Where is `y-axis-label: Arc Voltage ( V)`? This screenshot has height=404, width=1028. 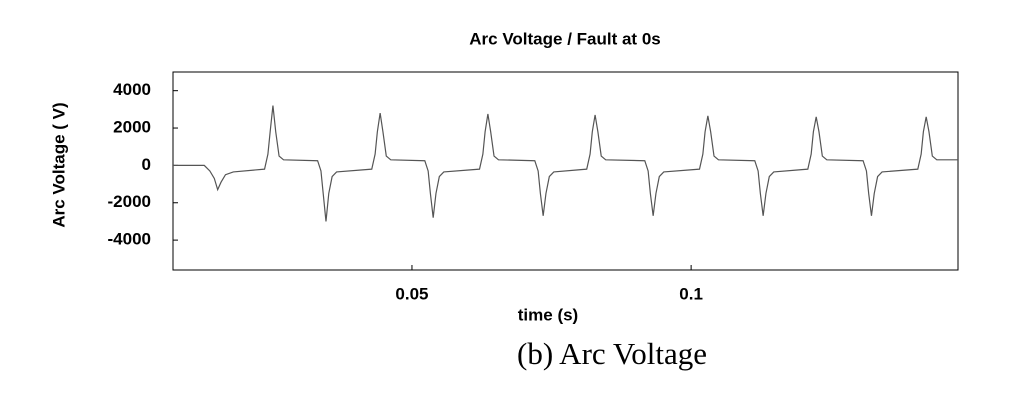
y-axis-label: Arc Voltage ( V) is located at coordinates (58, 164).